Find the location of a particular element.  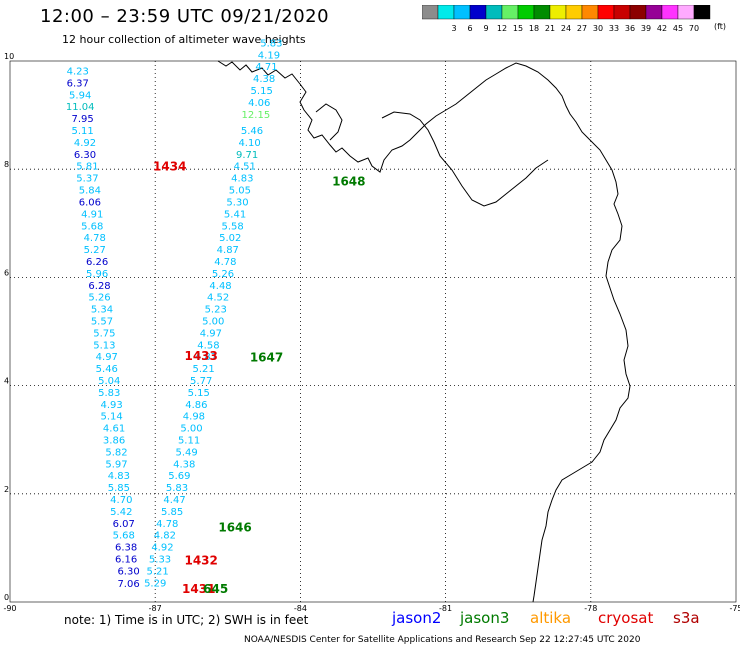

wave-height-value: 4.71 is located at coordinates (266, 67).